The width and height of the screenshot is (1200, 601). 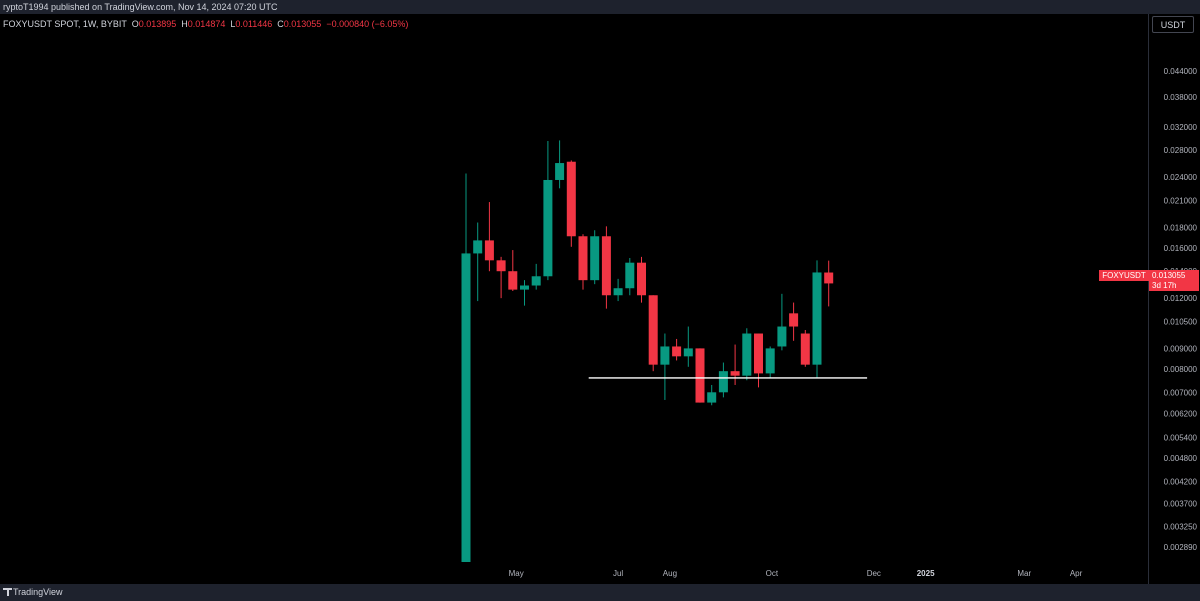 I want to click on change-value: −0.000840 (−6.05%), so click(x=367, y=24).